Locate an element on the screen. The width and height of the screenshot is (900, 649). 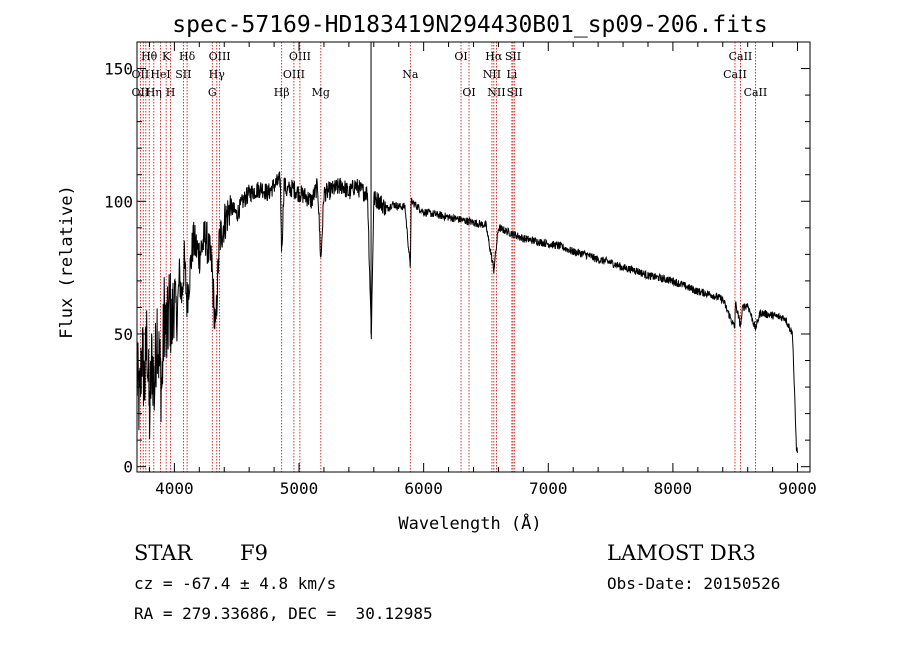
object-class: STAR is located at coordinates (163, 553).